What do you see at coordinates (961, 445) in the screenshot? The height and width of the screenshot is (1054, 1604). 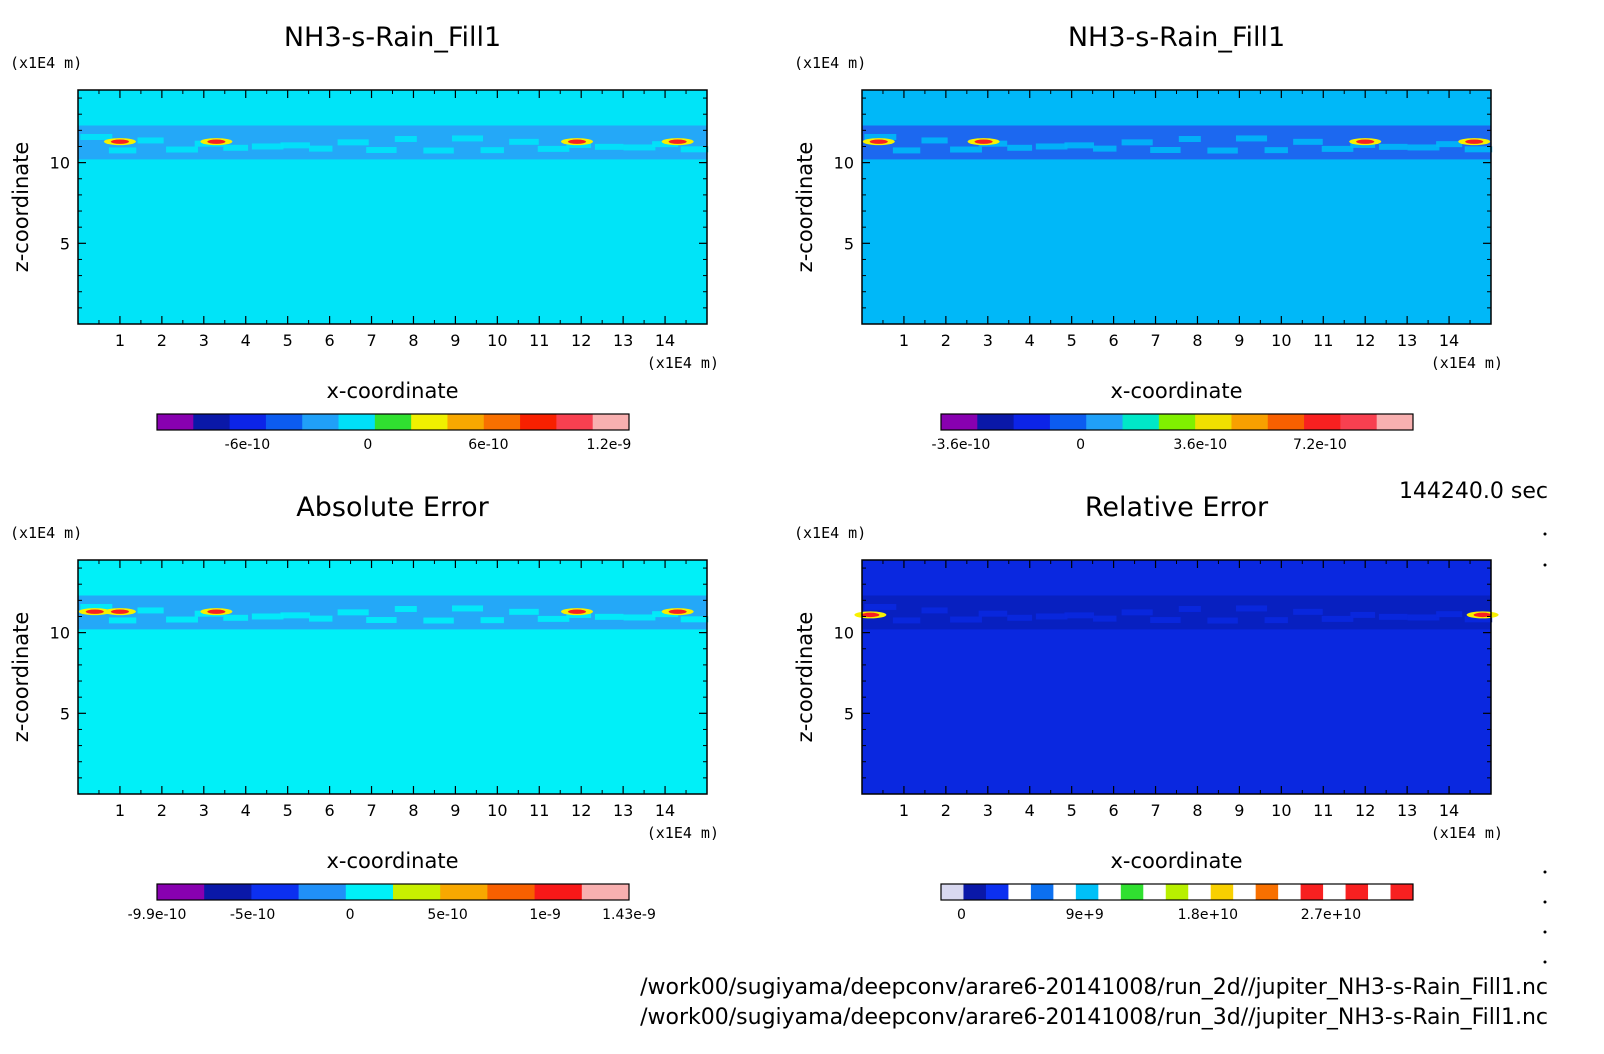 I see `colorbar-tick-label: -3.6e-10` at bounding box center [961, 445].